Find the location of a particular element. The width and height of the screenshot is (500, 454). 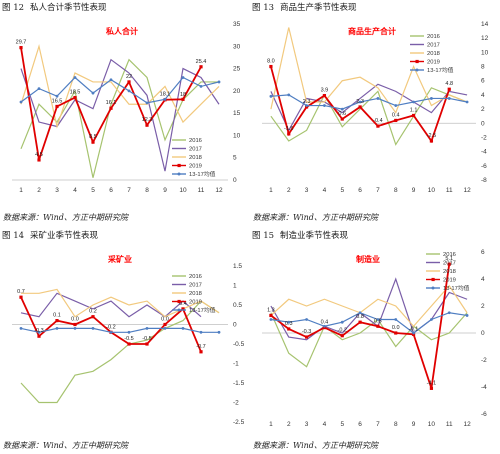

y-tick-label: 6 is located at coordinates (483, 252).